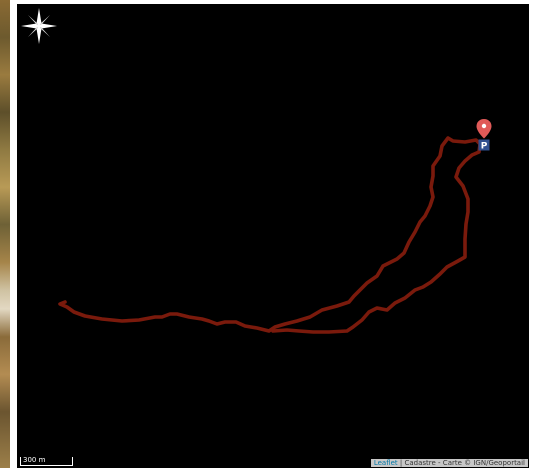 Image resolution: width=539 pixels, height=468 pixels. I want to click on left-gap, so click(13, 234).